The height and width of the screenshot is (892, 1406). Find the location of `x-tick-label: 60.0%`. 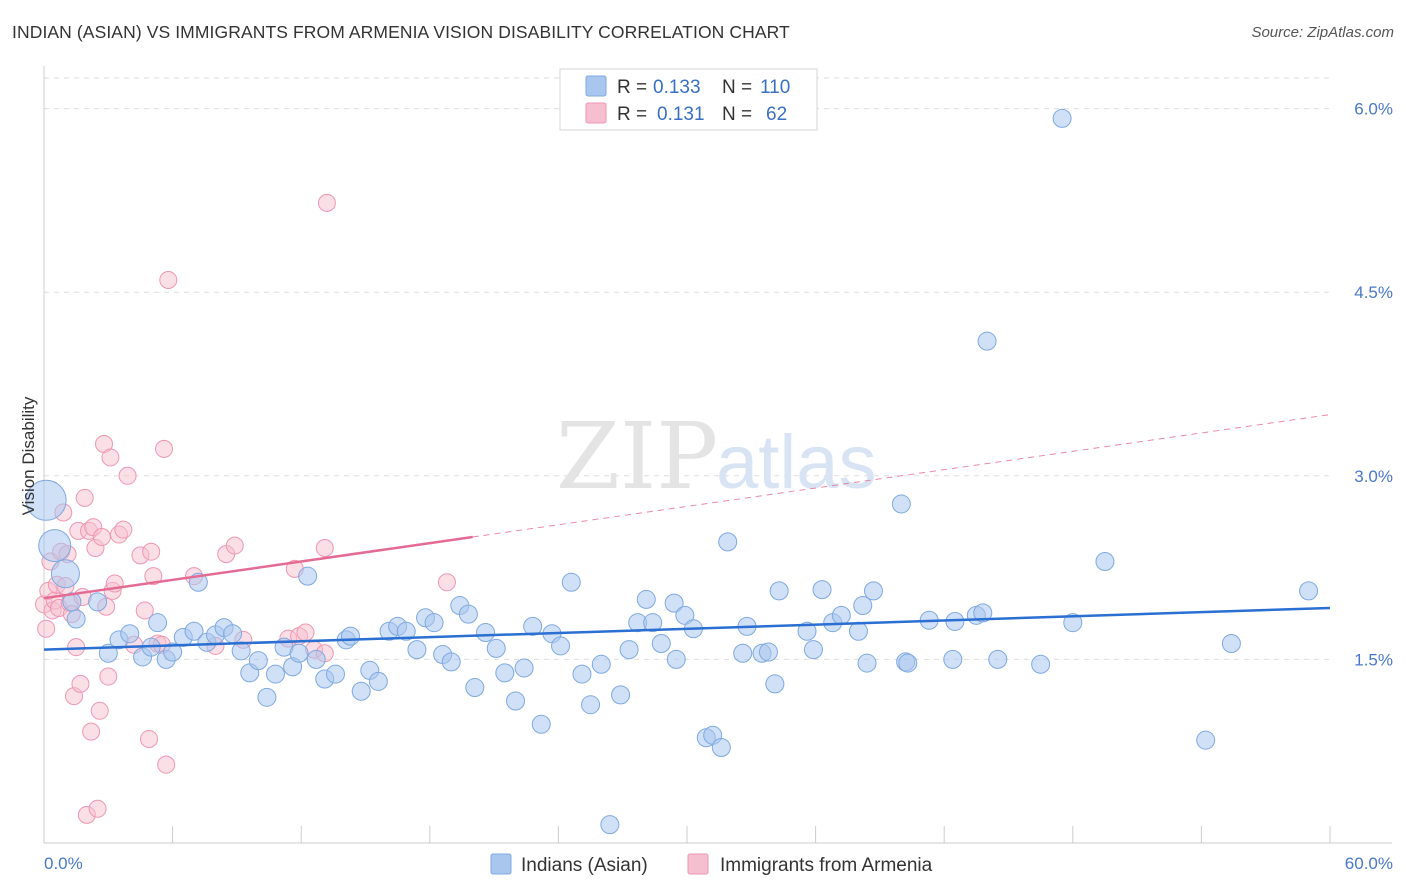

x-tick-label: 60.0% is located at coordinates (1369, 863).